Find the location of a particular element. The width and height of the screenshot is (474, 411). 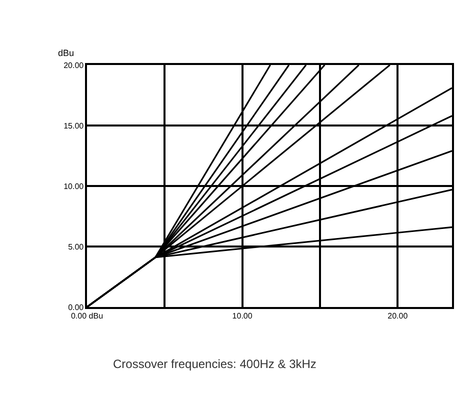

y-tick-label: 5.00 is located at coordinates (76, 247).